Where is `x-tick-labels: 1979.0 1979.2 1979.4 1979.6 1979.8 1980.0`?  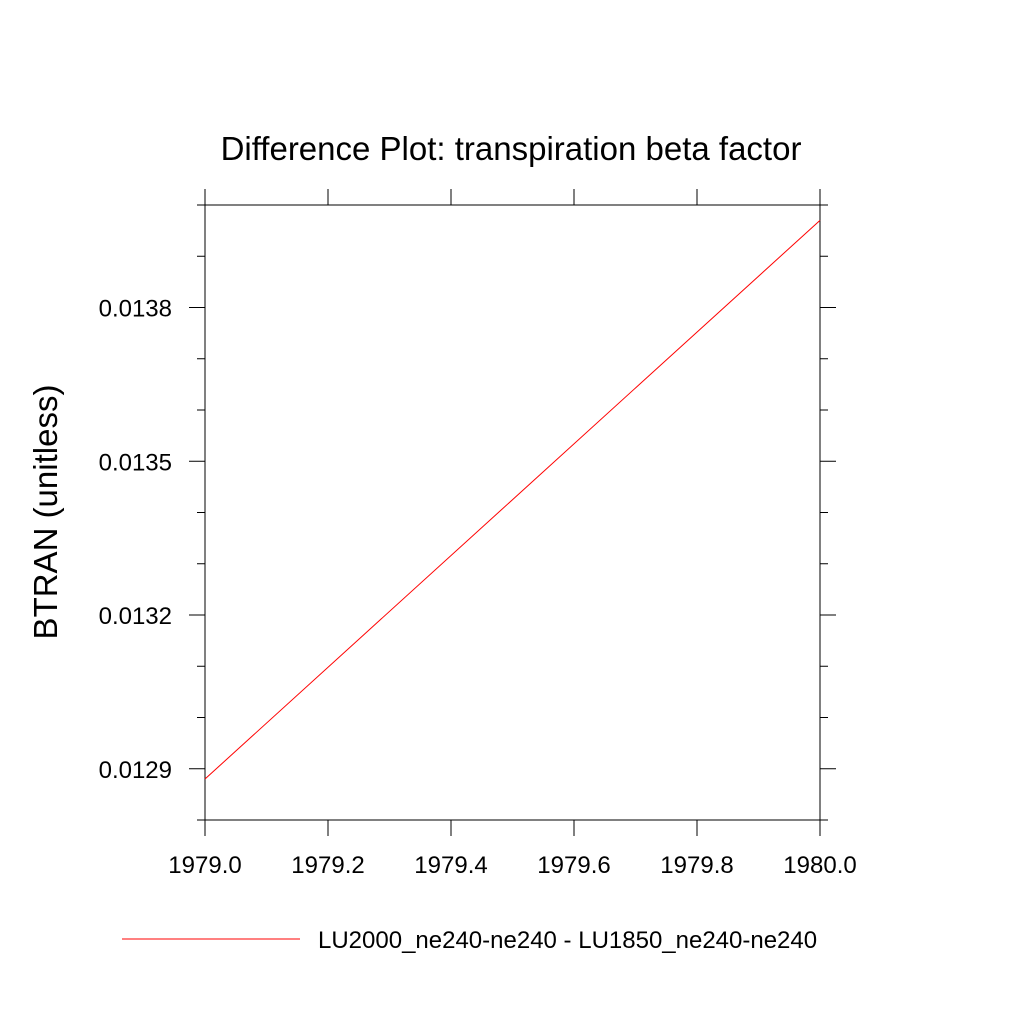
x-tick-labels: 1979.0 1979.2 1979.4 1979.6 1979.8 1980.0 is located at coordinates (512, 865).